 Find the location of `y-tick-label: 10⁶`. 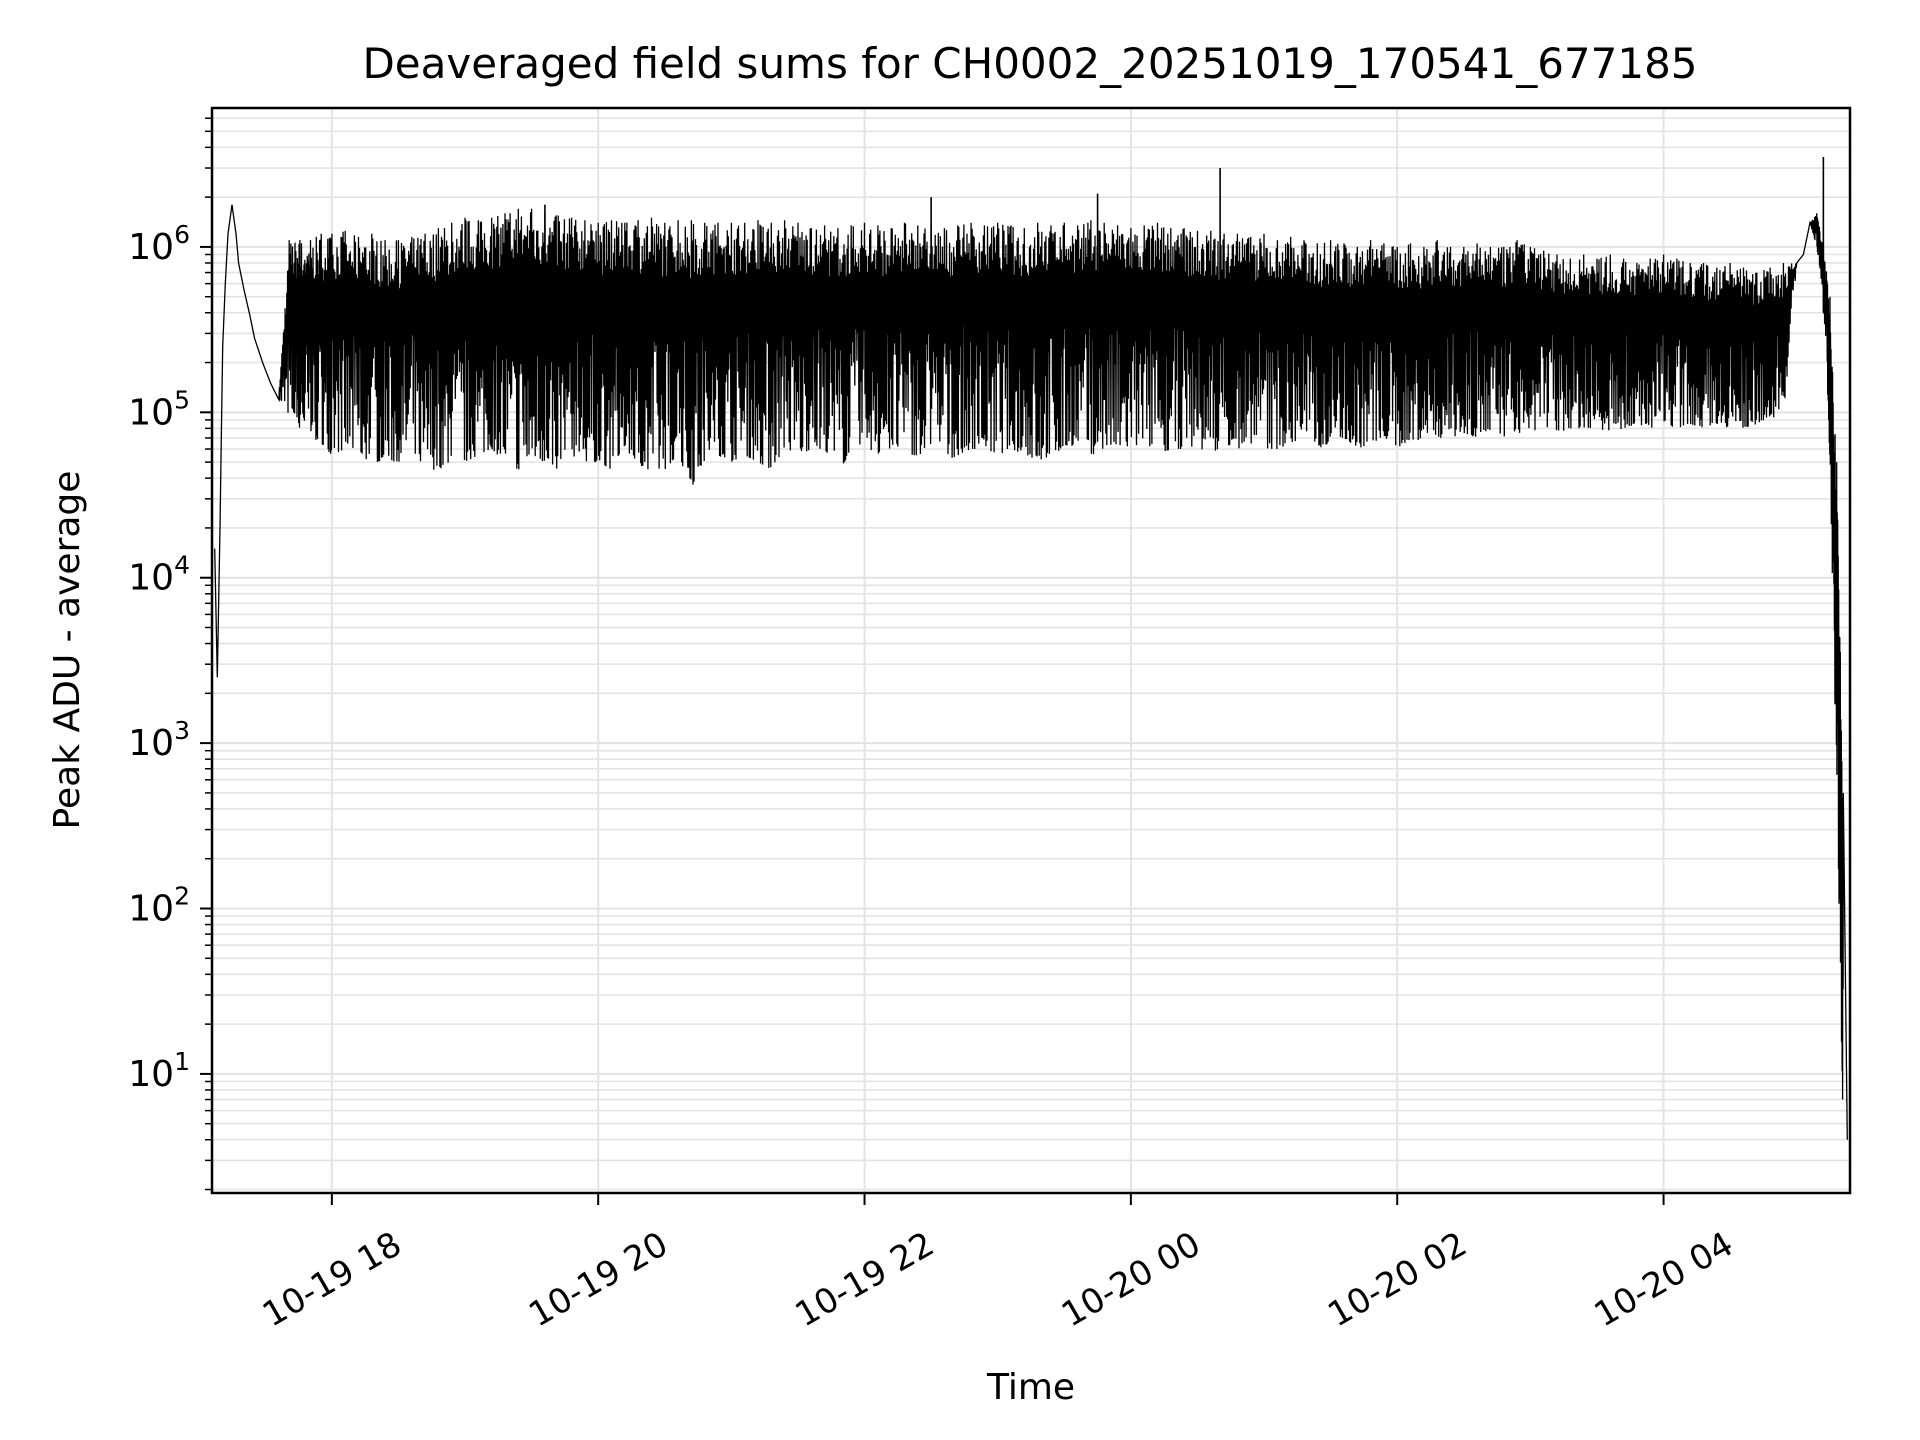

y-tick-label: 10⁶ is located at coordinates (159, 244).